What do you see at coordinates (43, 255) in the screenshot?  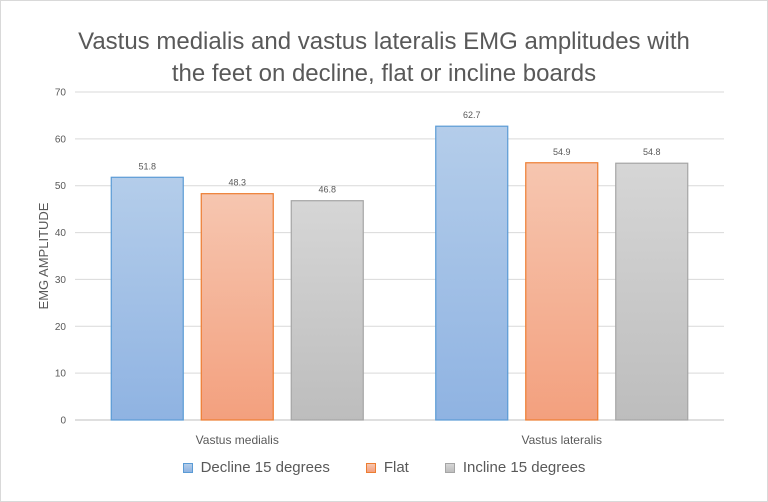 I see `y-axis-title: EMG AMPLITUDE` at bounding box center [43, 255].